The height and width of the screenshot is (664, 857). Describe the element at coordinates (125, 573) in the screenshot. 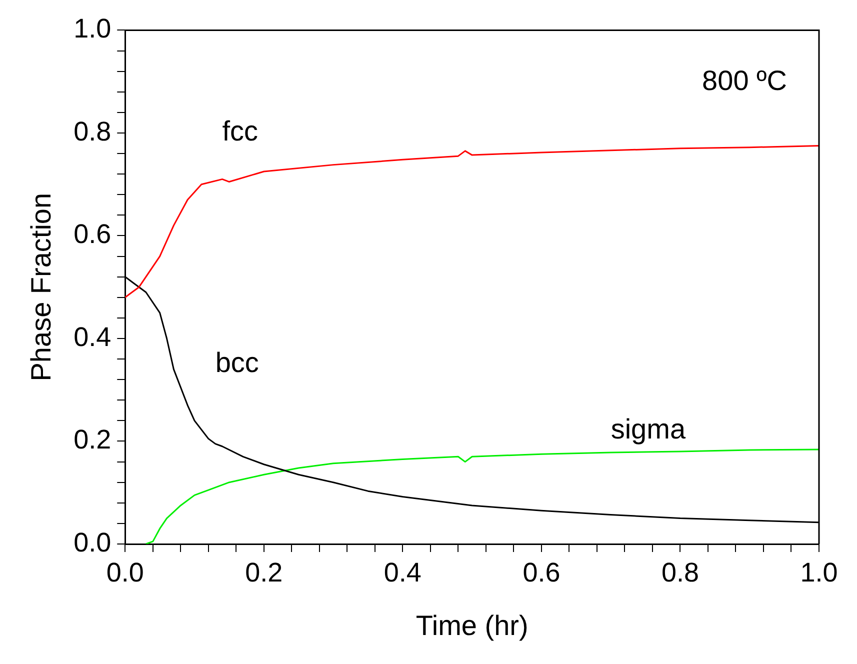

I see `x-tick-label: 0.0` at that location.